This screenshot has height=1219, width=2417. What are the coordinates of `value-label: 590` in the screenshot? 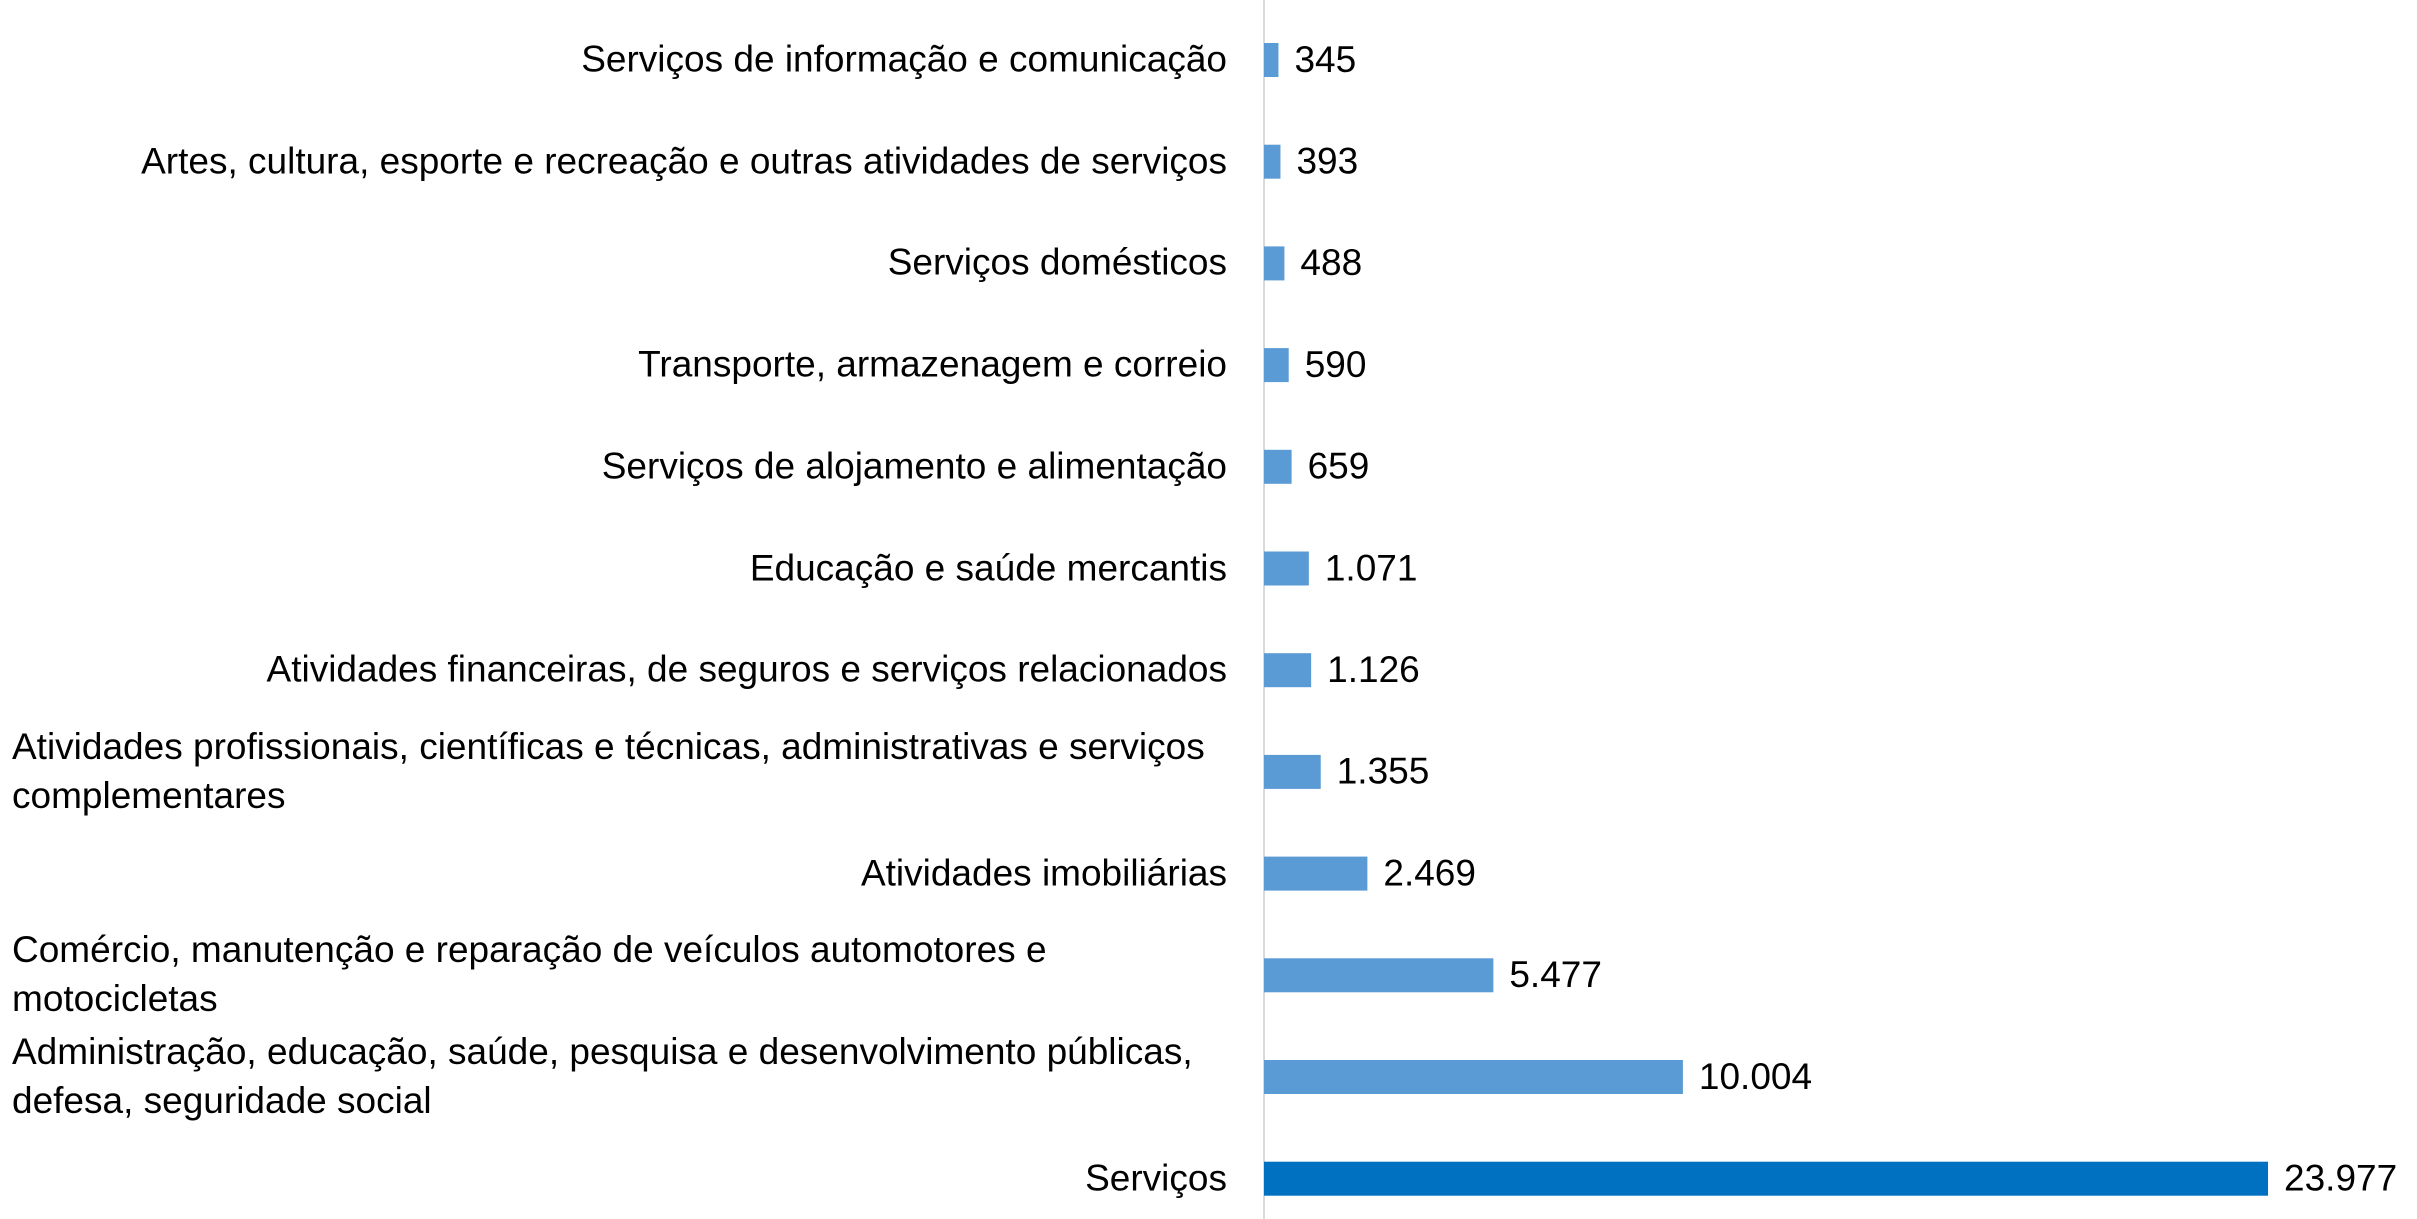 It's located at (1336, 364).